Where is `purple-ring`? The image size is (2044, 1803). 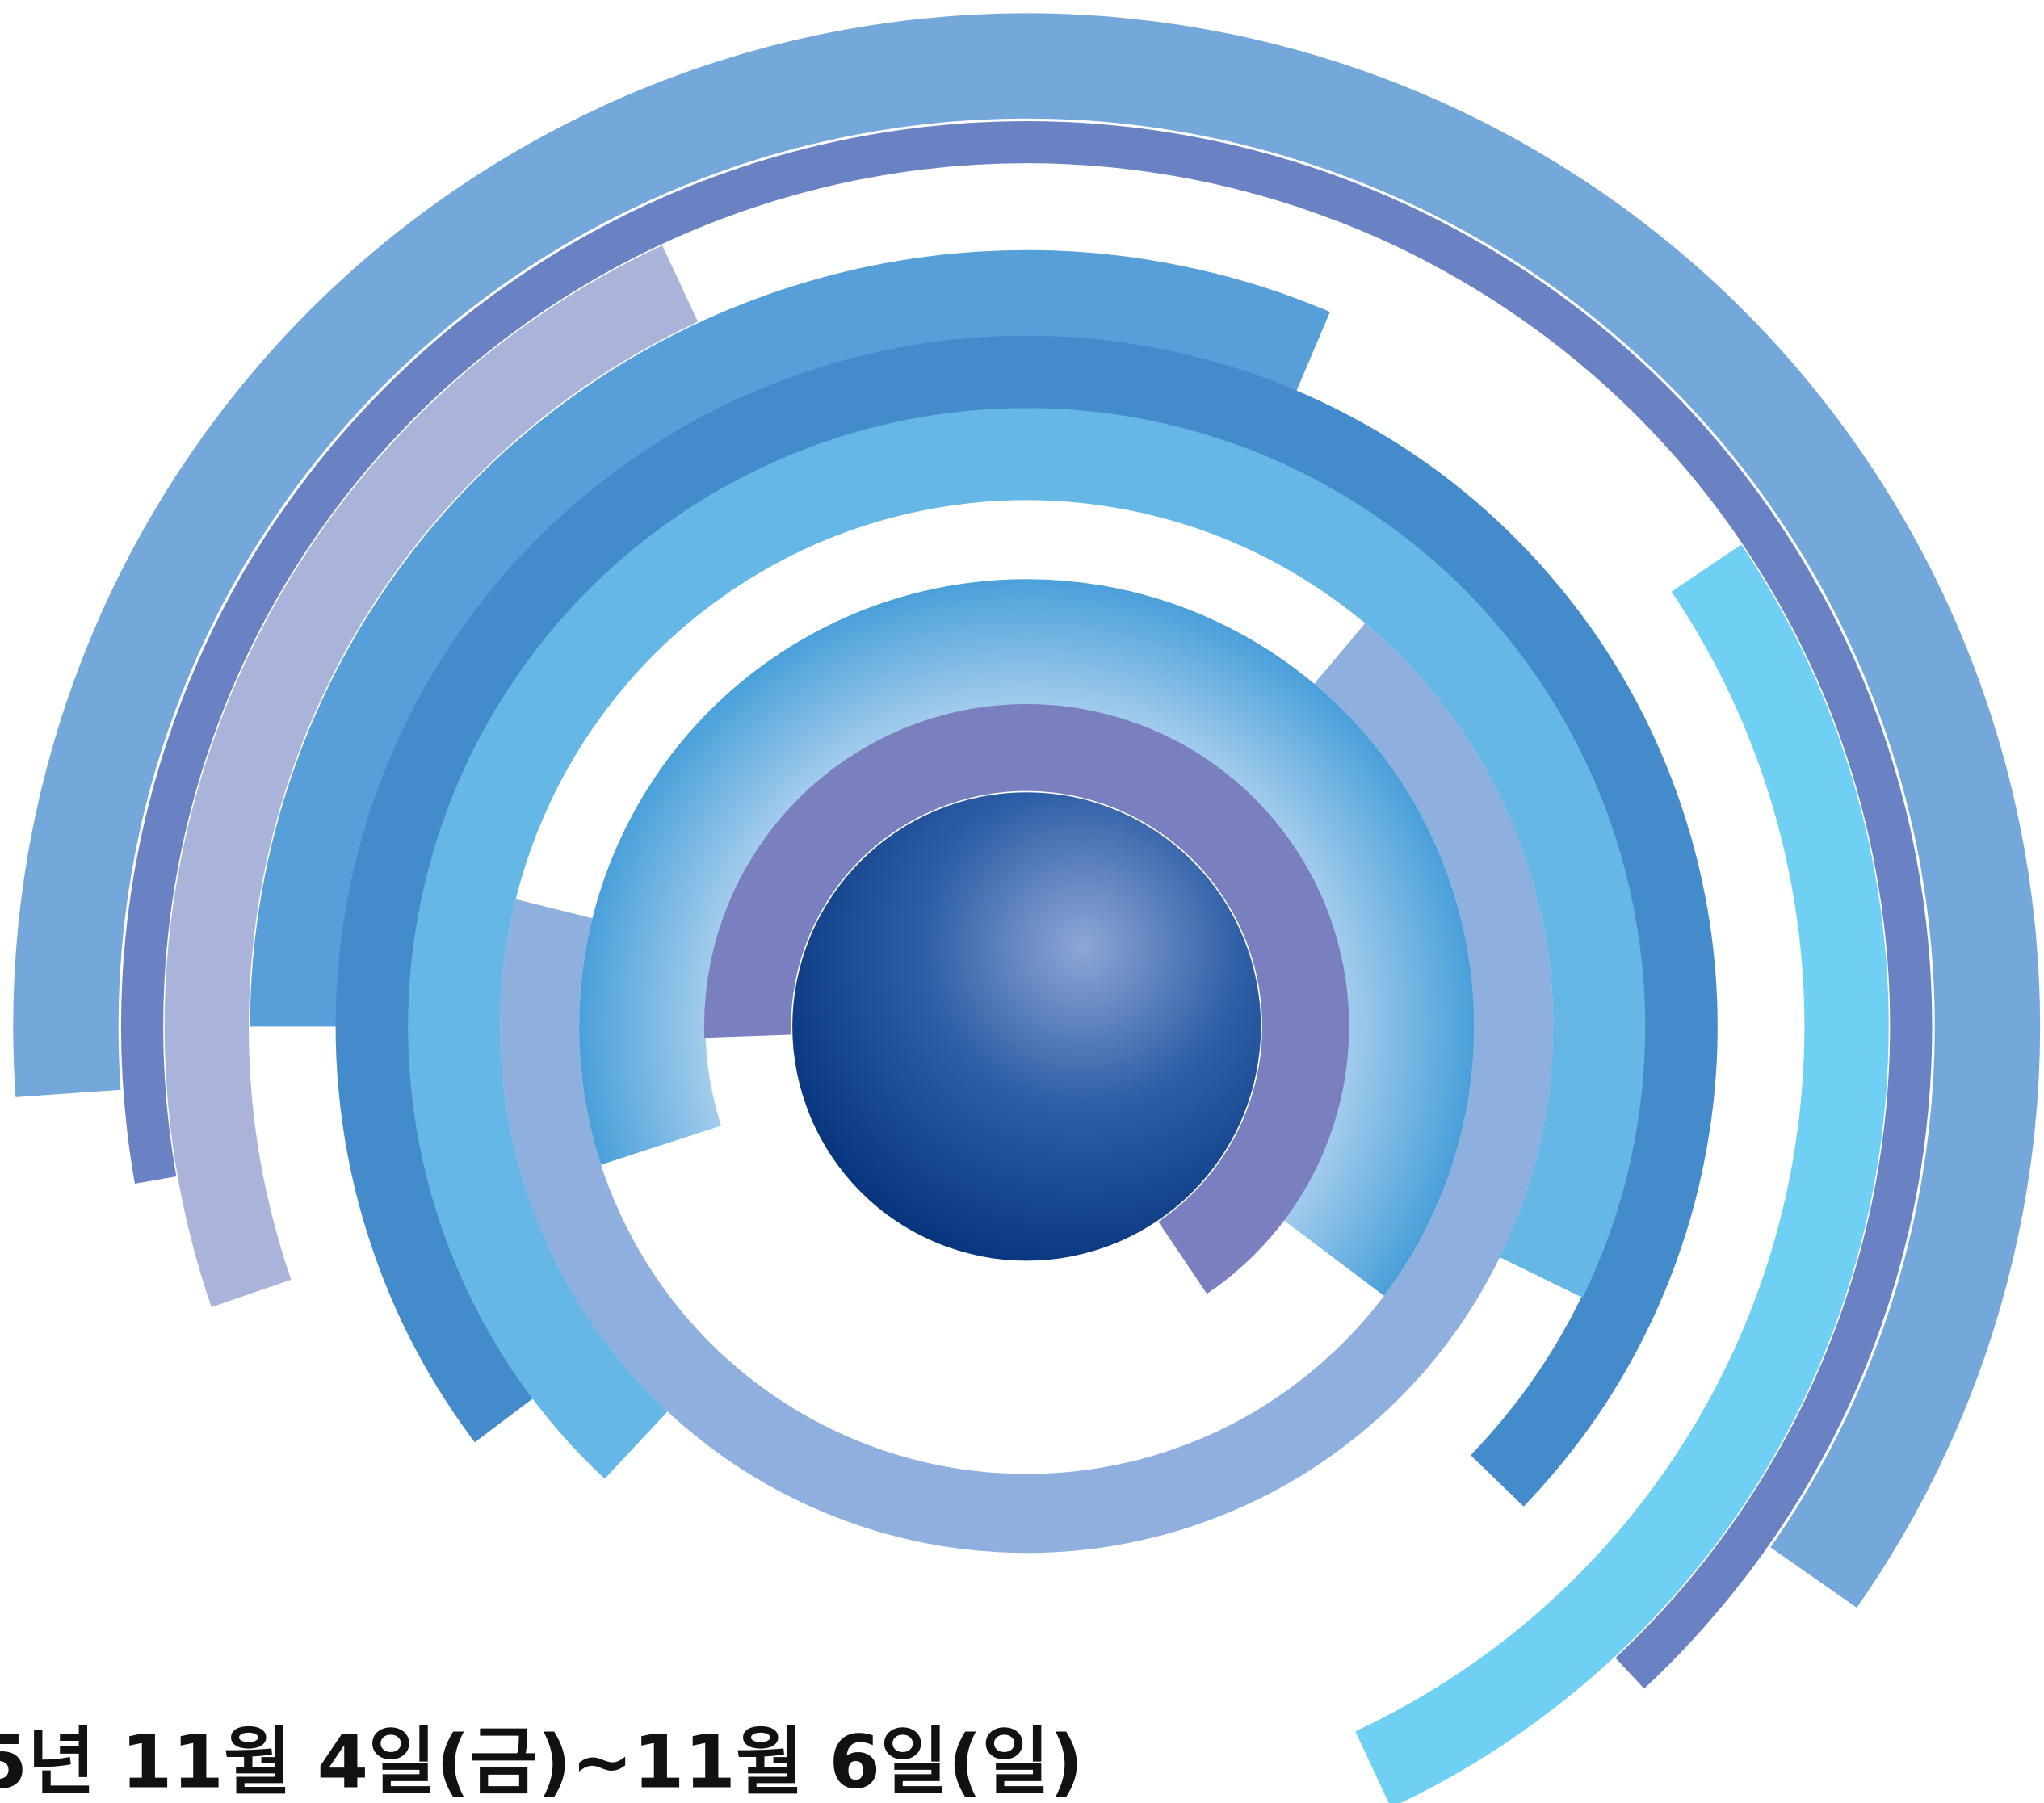 purple-ring is located at coordinates (1026, 999).